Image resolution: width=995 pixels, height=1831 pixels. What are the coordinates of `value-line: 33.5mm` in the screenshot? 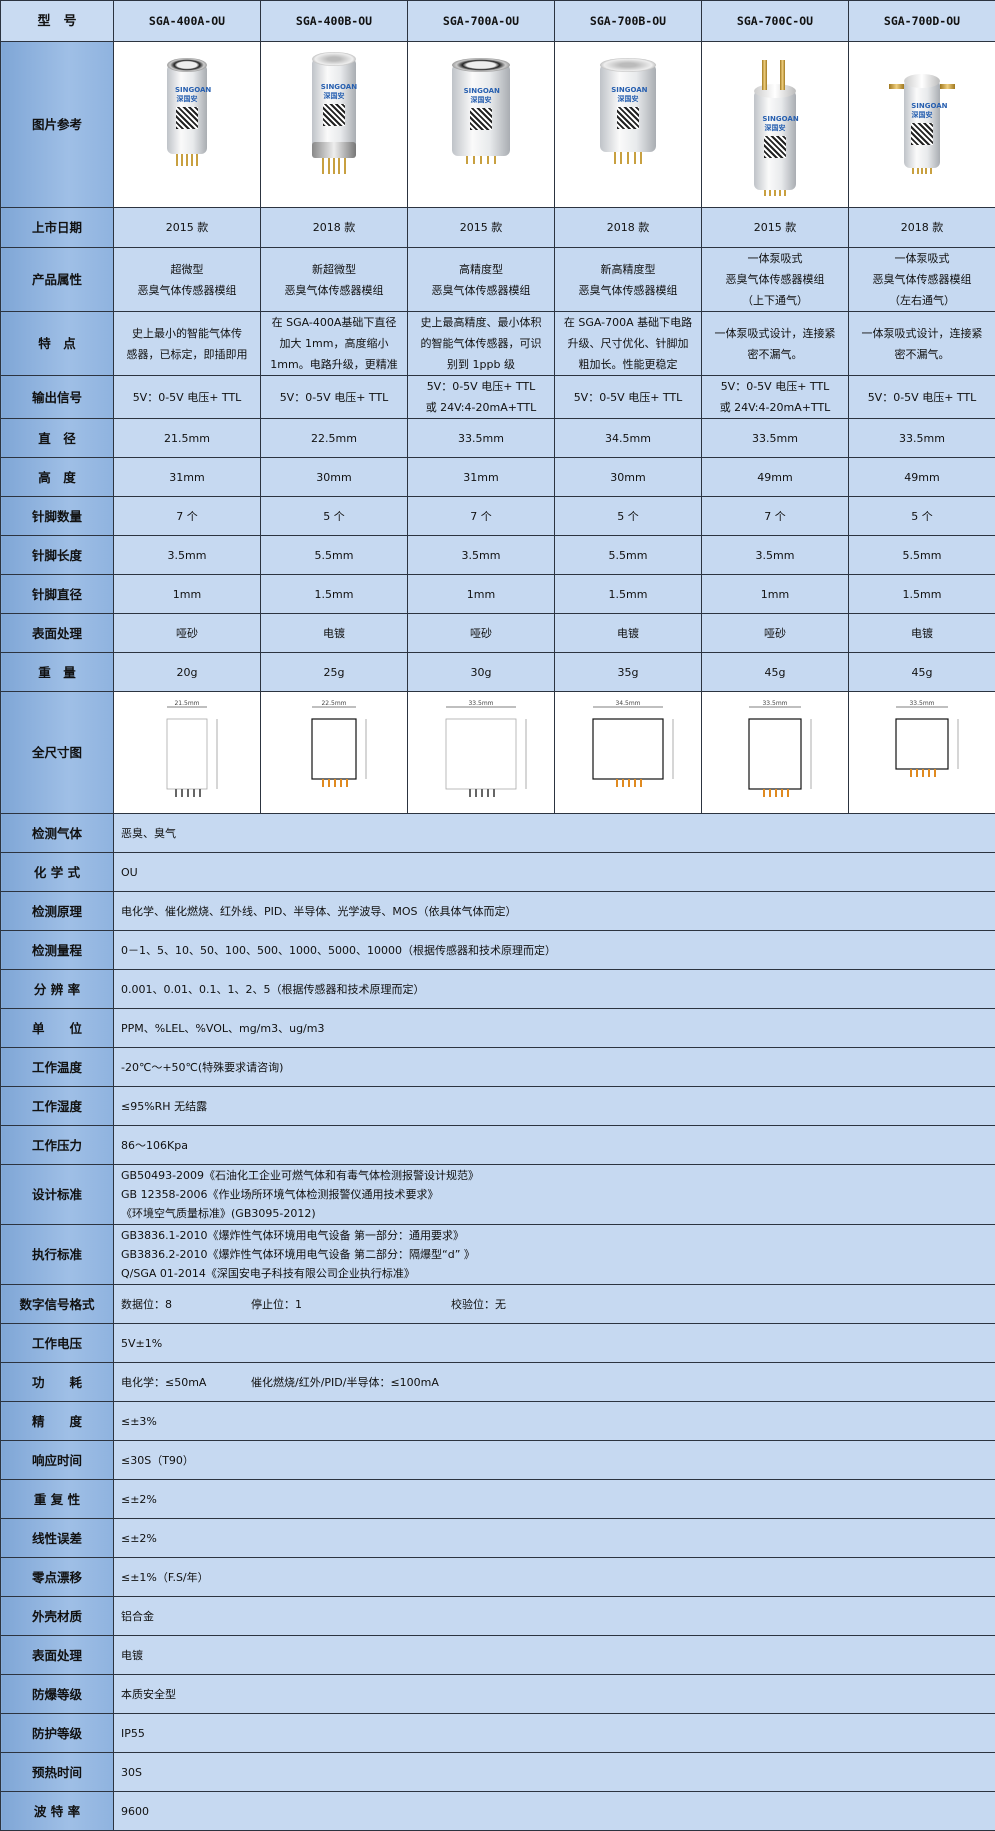 It's located at (775, 438).